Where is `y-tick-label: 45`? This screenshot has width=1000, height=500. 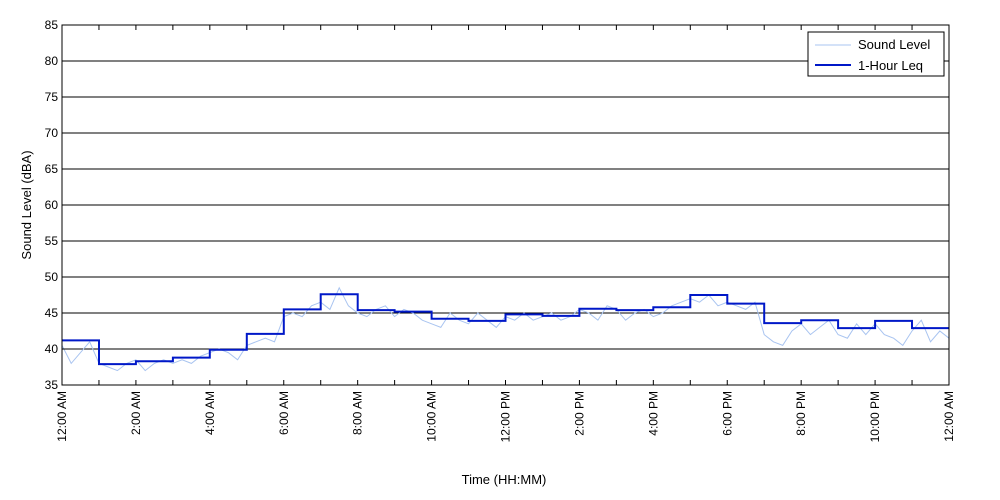
y-tick-label: 45 is located at coordinates (52, 313).